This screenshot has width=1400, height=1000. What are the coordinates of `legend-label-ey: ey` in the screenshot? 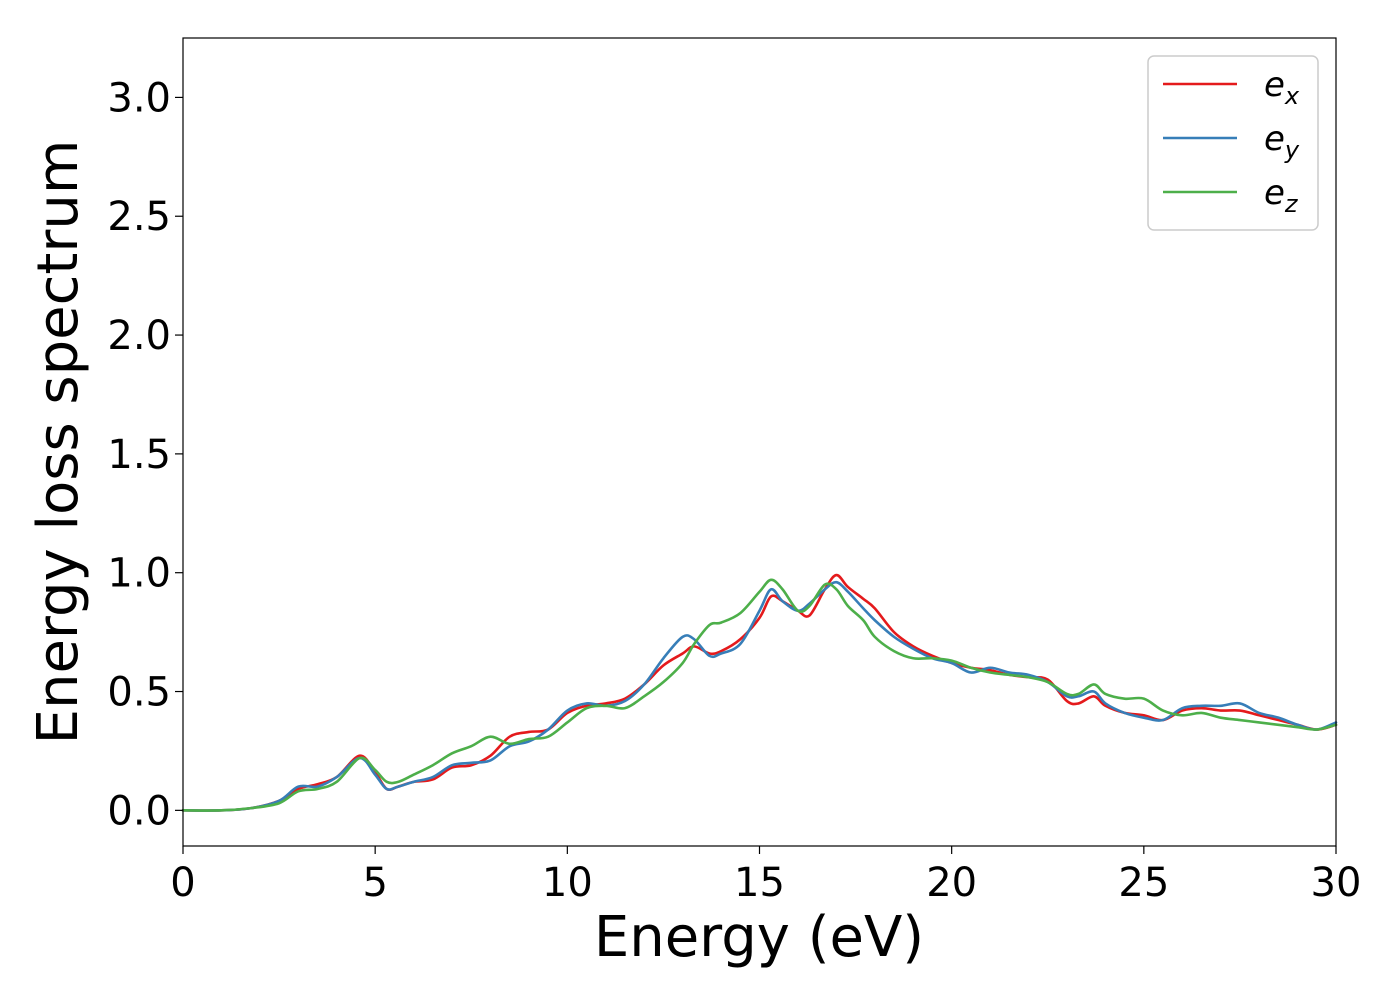 It's located at (1282, 141).